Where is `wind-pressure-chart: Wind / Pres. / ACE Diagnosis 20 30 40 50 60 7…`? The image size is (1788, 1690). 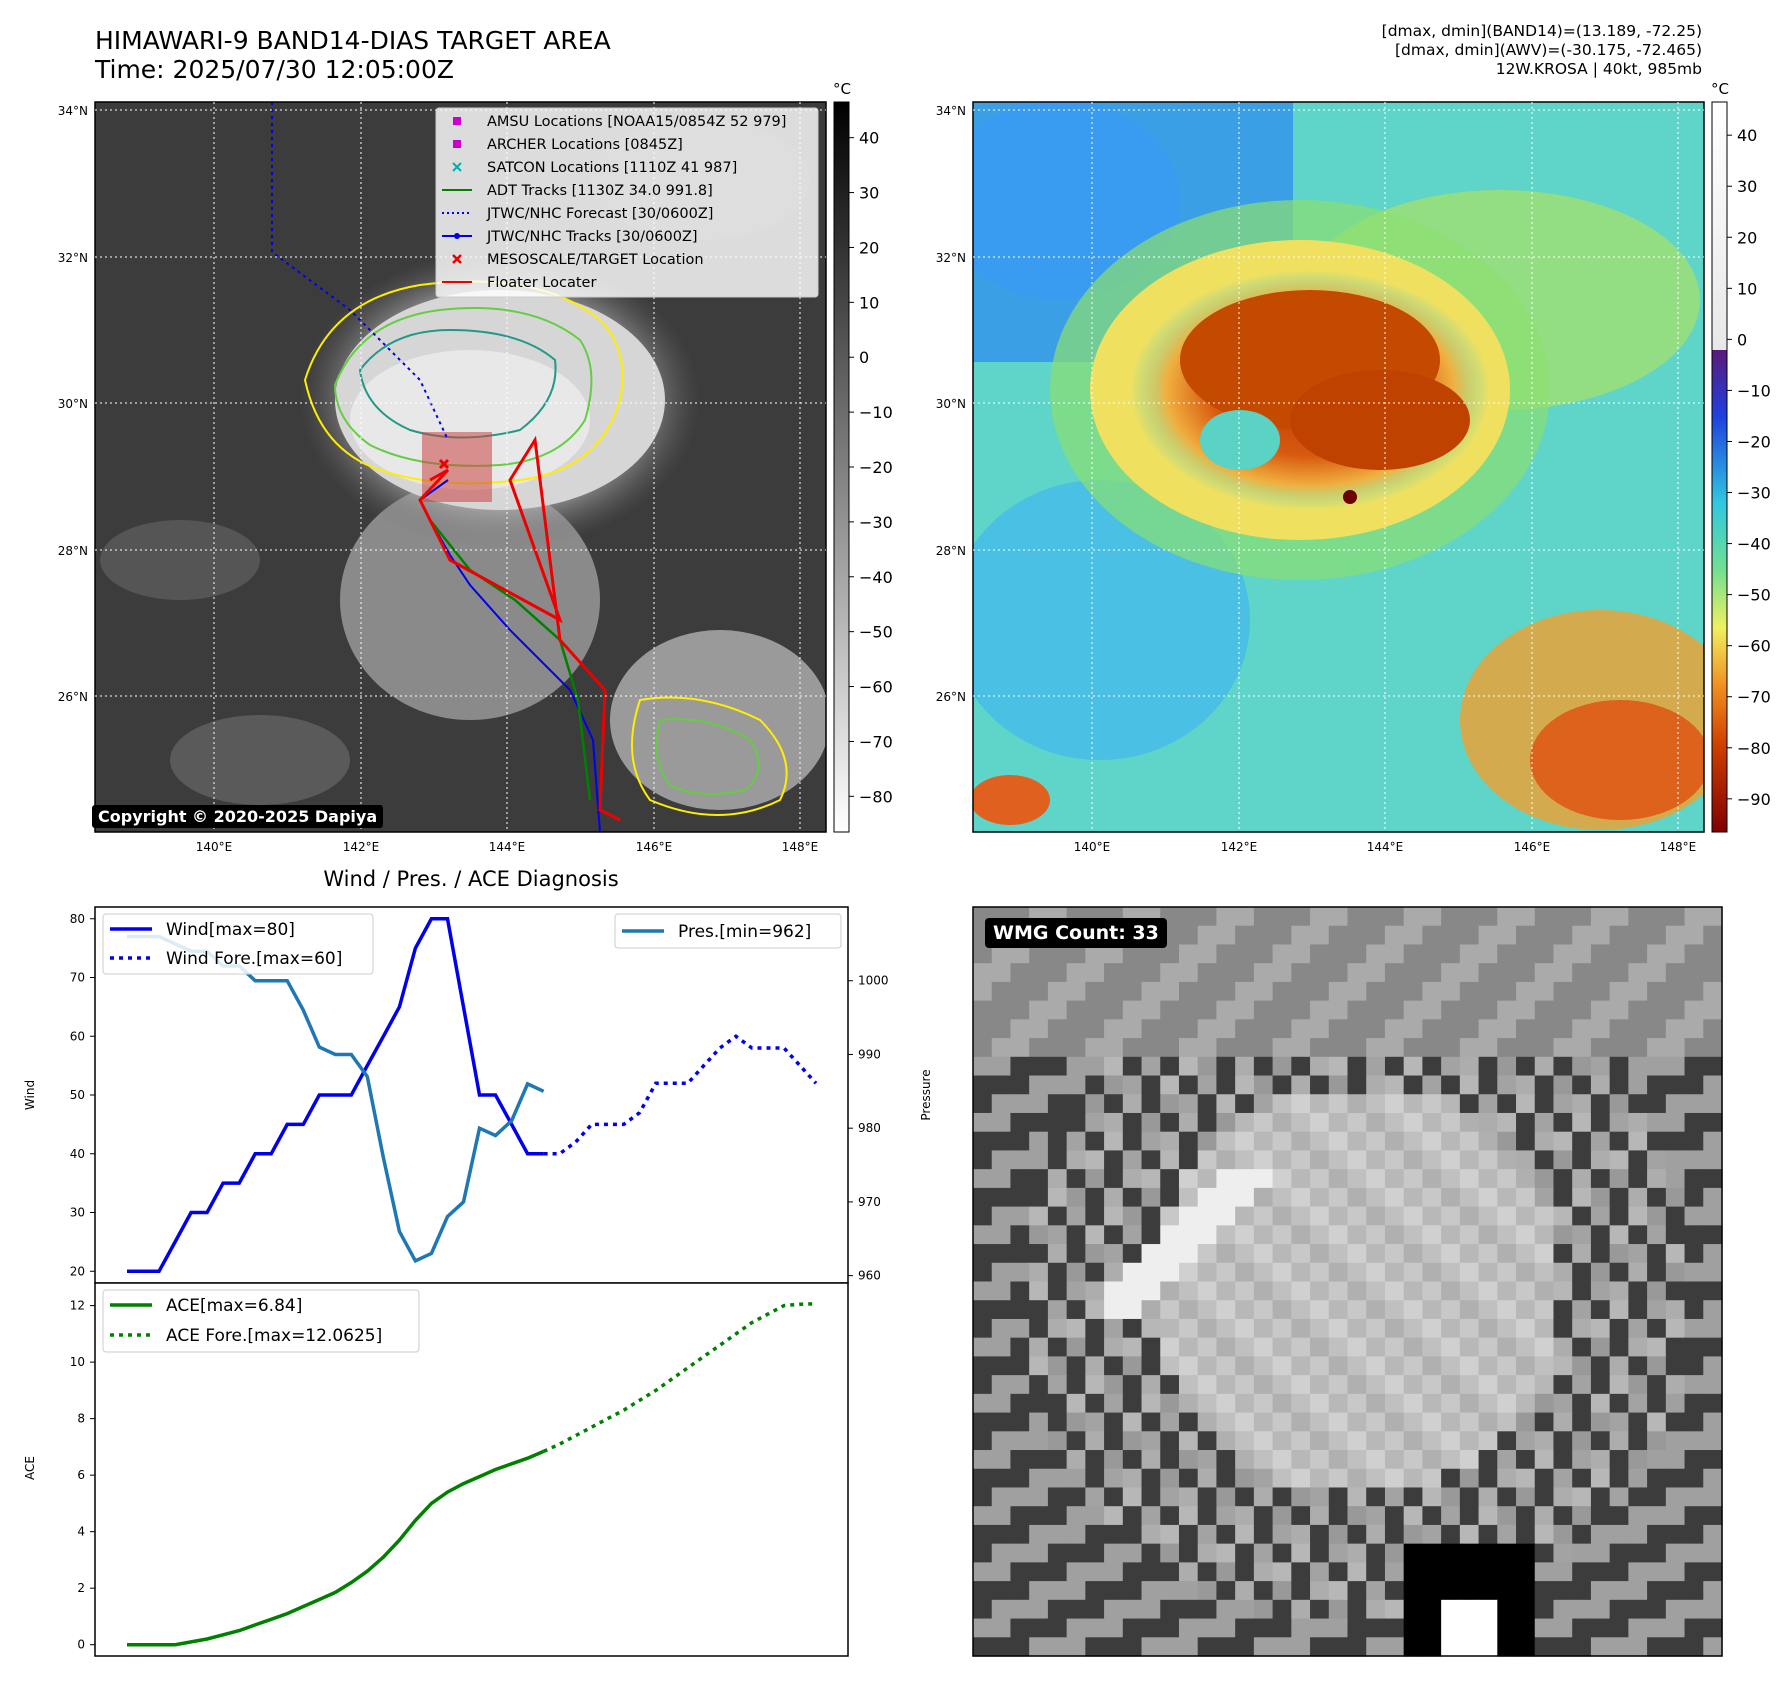
wind-pressure-chart: Wind / Pres. / ACE Diagnosis 20 30 40 50 60 7… is located at coordinates (478, 1075).